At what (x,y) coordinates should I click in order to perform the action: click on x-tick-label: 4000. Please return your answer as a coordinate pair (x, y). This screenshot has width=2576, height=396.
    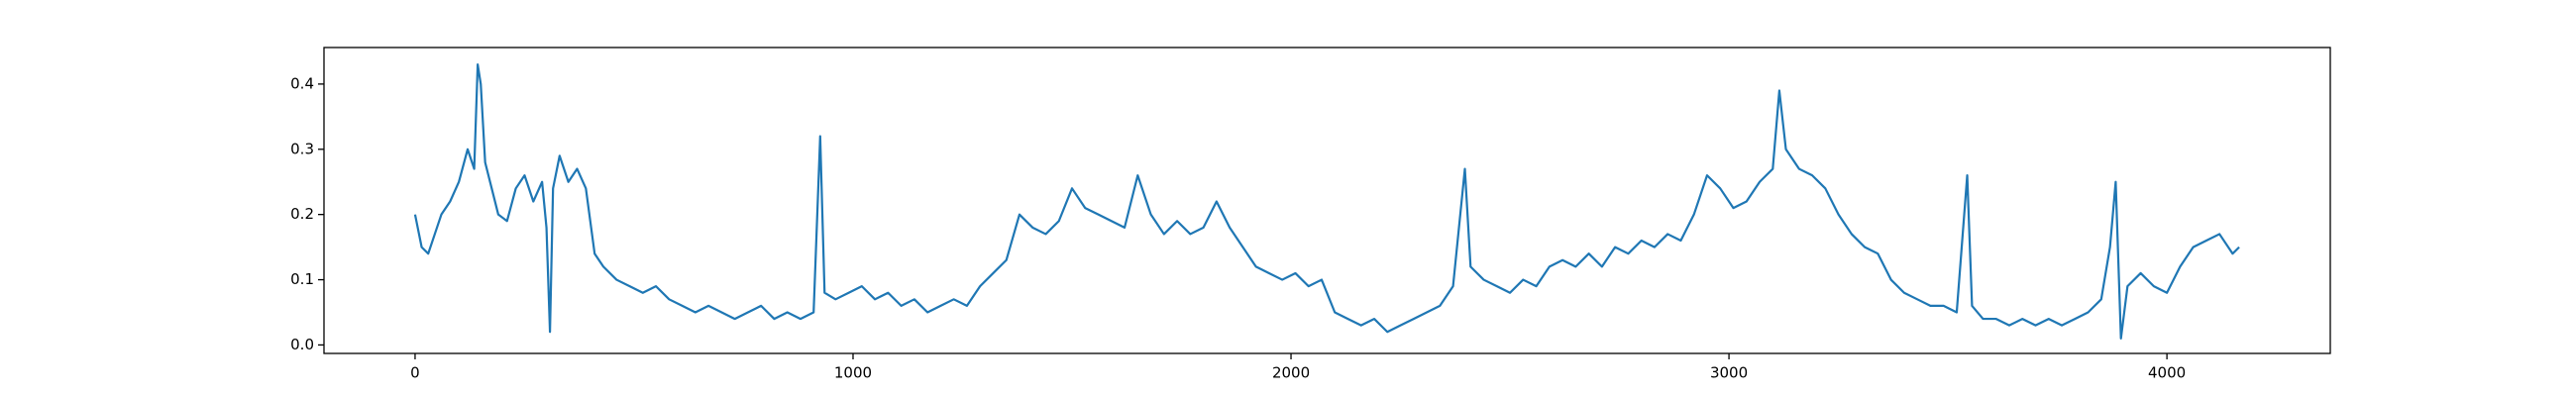
    Looking at the image, I should click on (2167, 373).